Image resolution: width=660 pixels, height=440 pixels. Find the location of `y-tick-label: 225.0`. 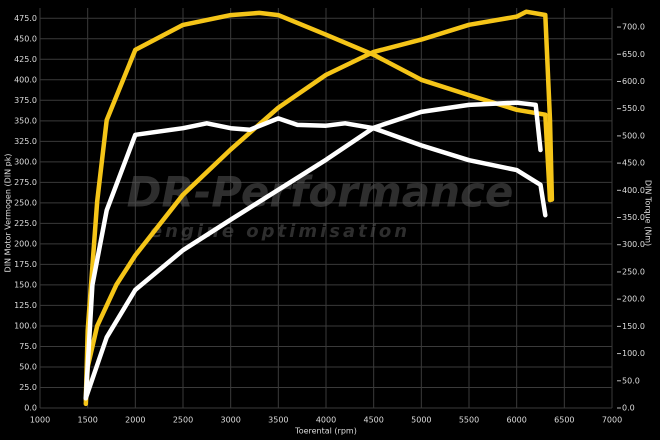

y-tick-label: 225.0 is located at coordinates (25, 223).